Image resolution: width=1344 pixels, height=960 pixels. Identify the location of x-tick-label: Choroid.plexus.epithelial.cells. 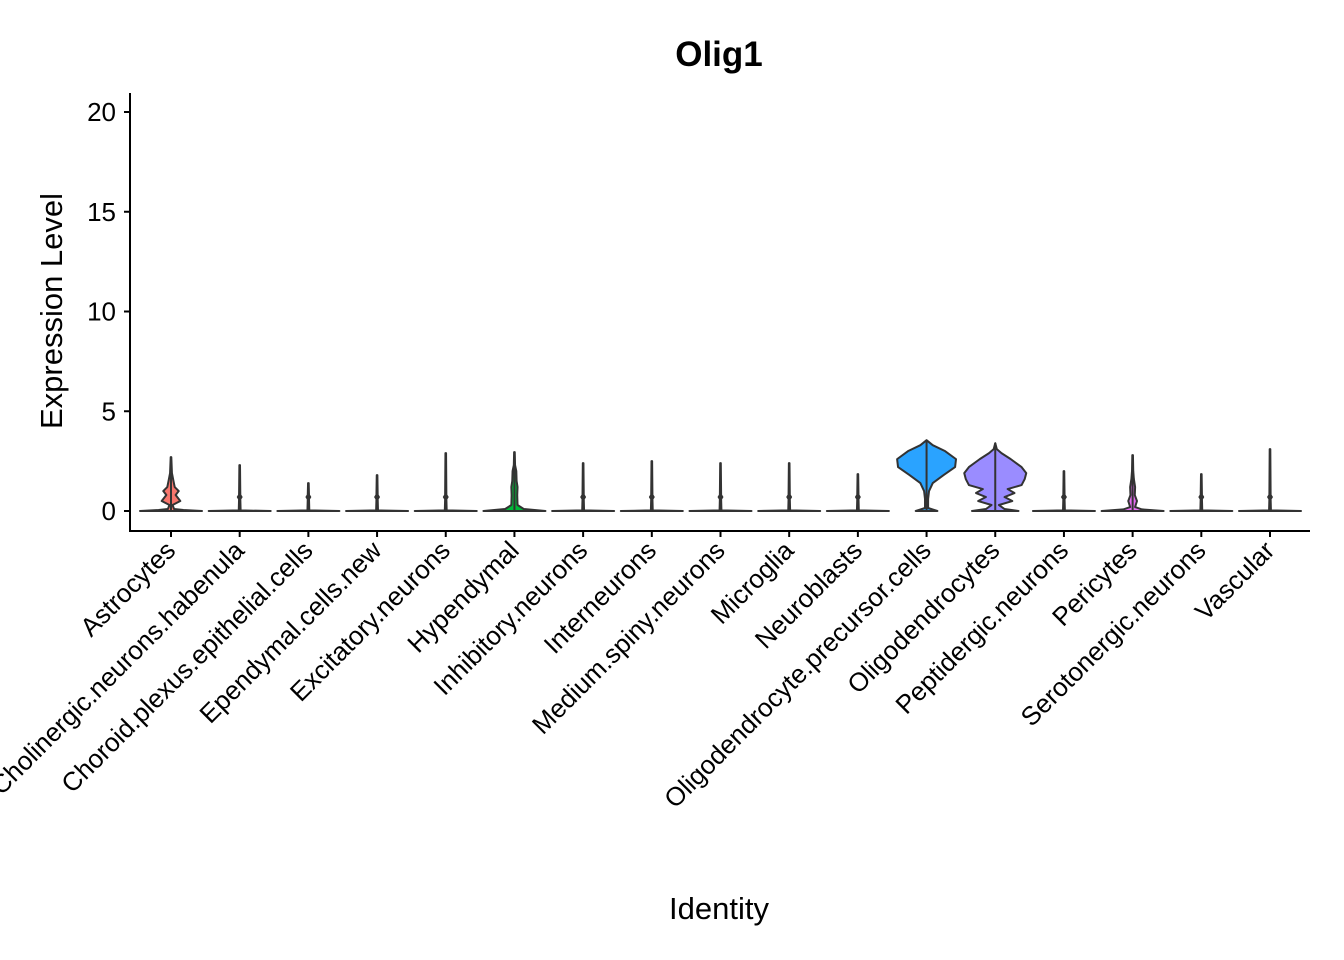
(186, 666).